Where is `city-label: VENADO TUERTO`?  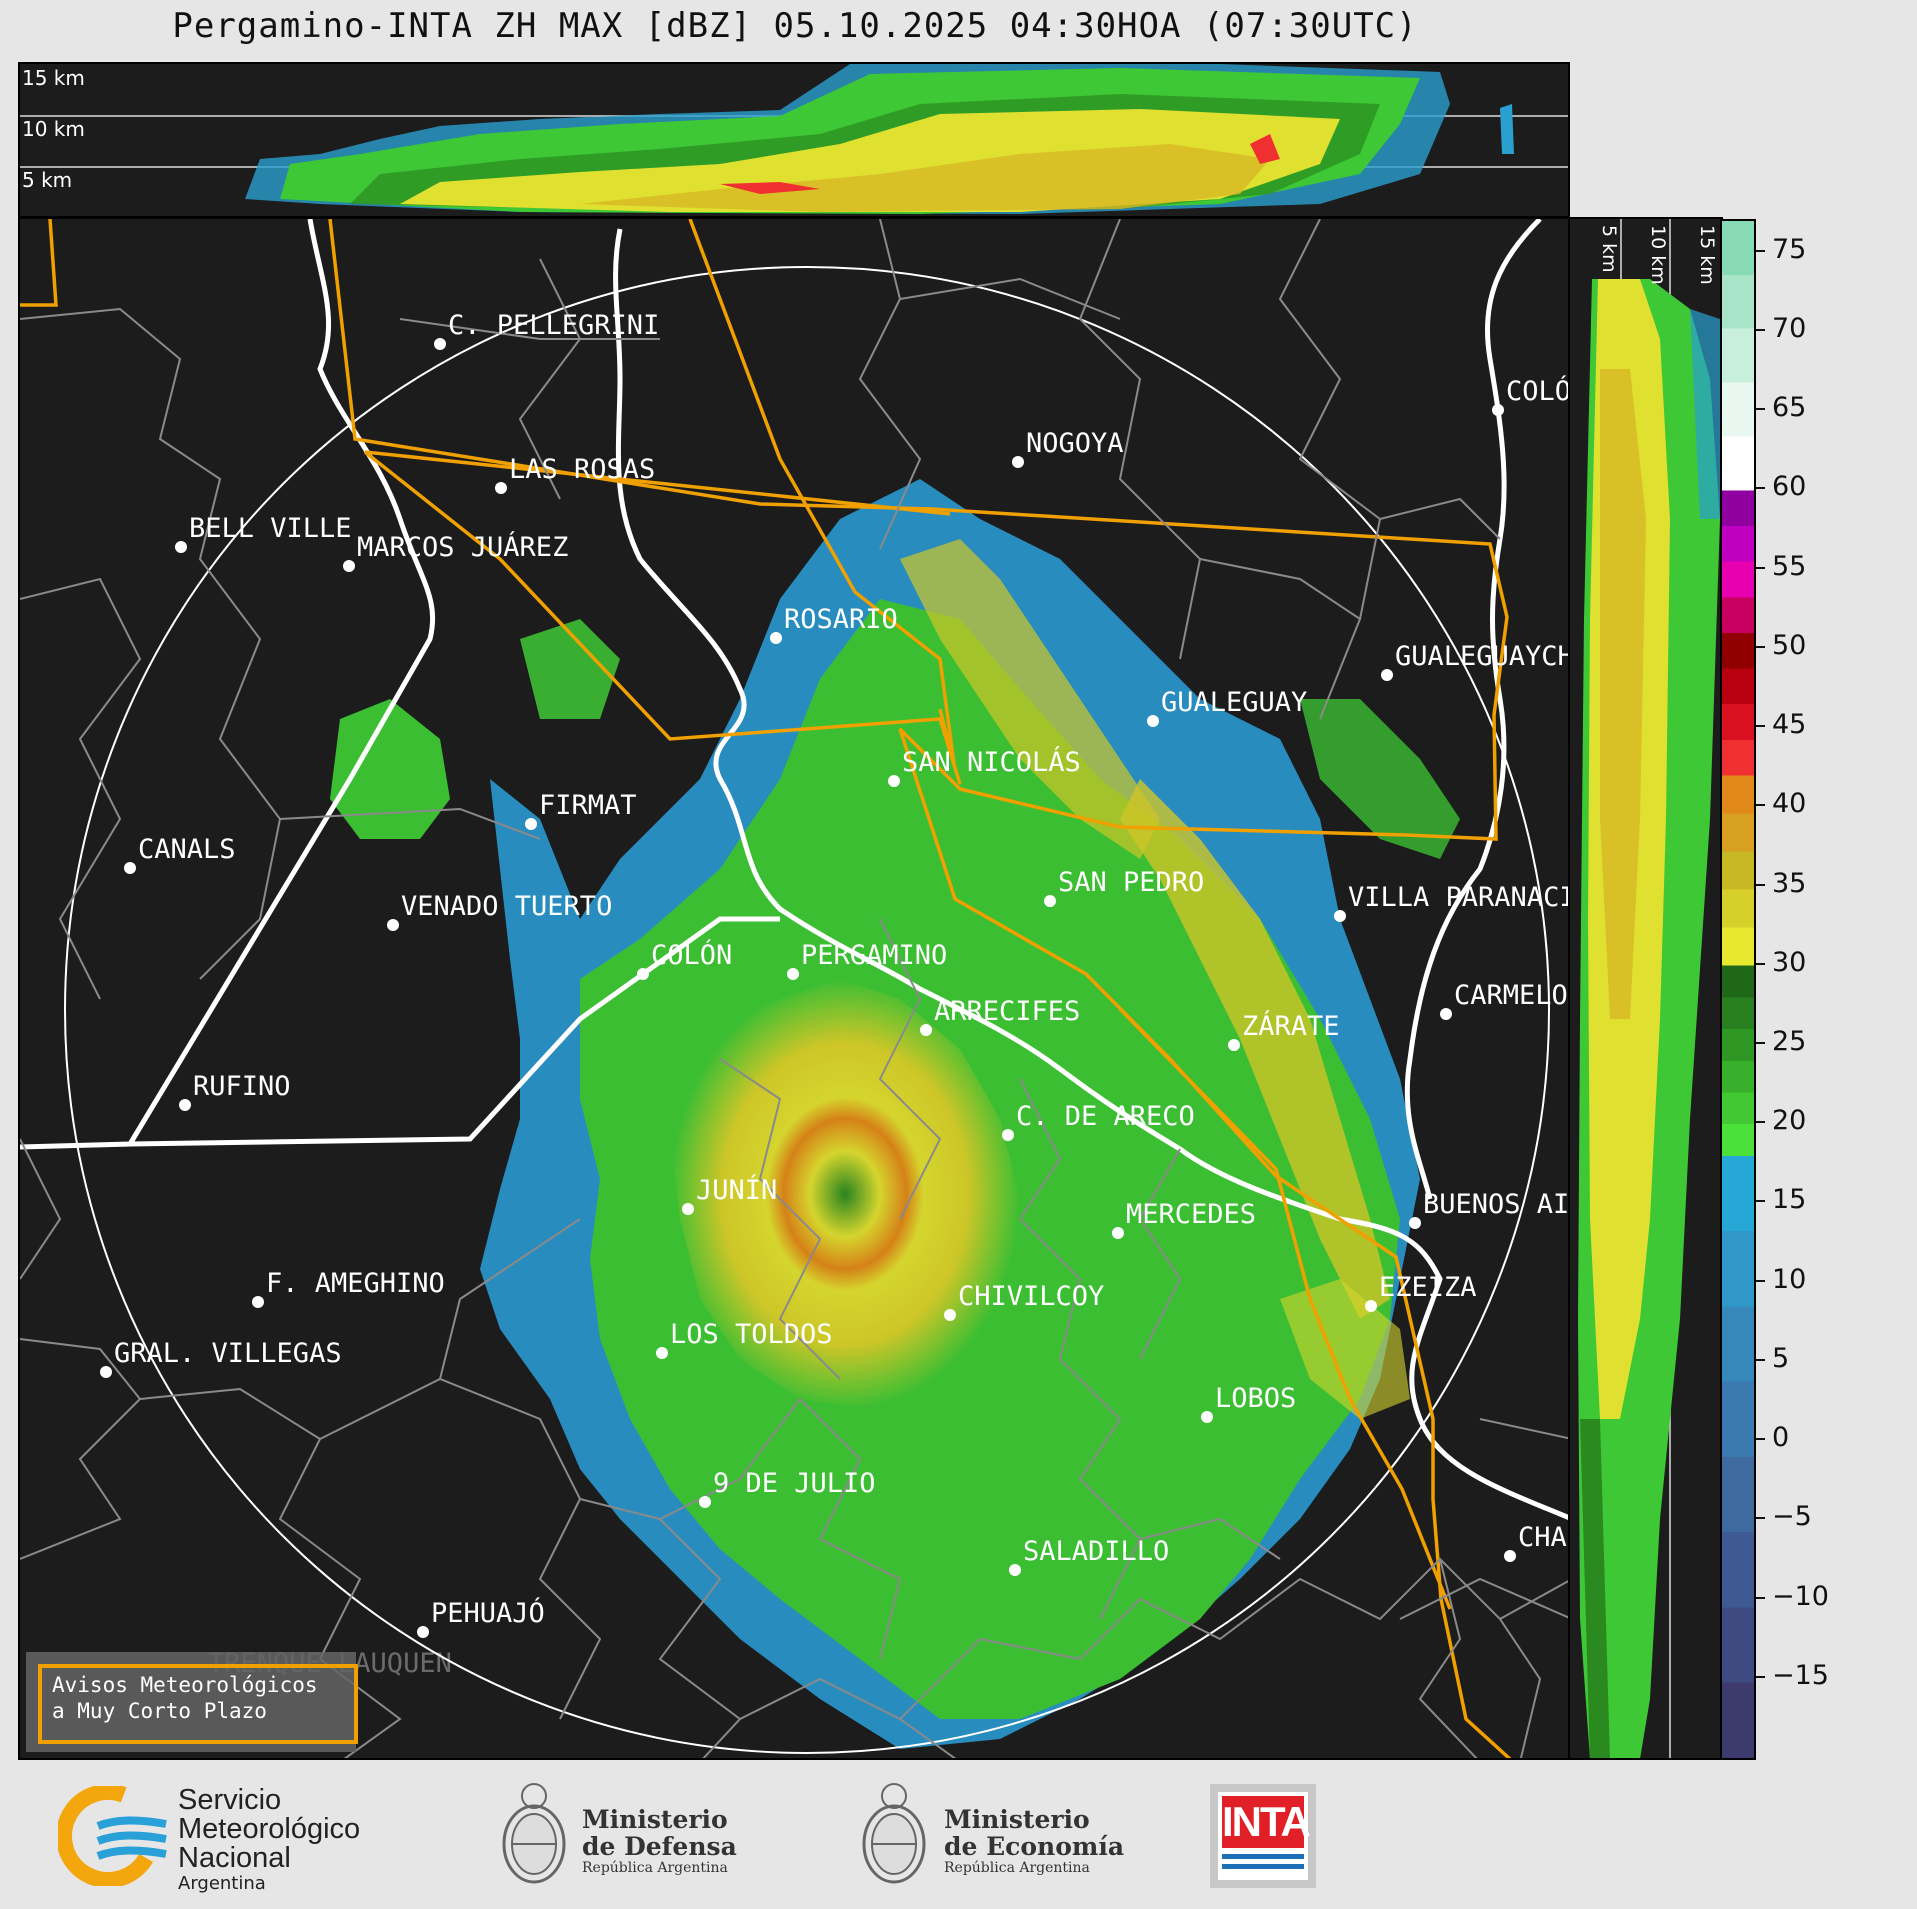 city-label: VENADO TUERTO is located at coordinates (506, 906).